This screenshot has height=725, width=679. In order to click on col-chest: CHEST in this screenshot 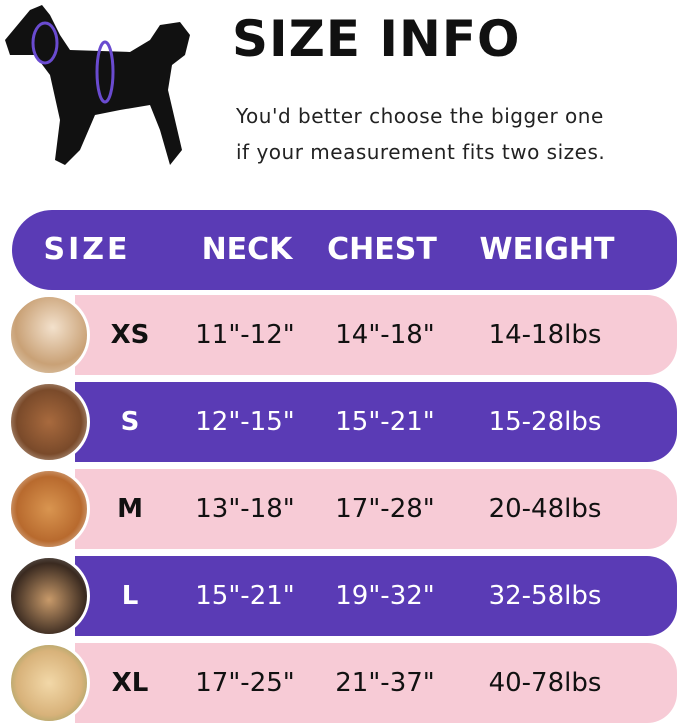, I will do `click(382, 249)`.